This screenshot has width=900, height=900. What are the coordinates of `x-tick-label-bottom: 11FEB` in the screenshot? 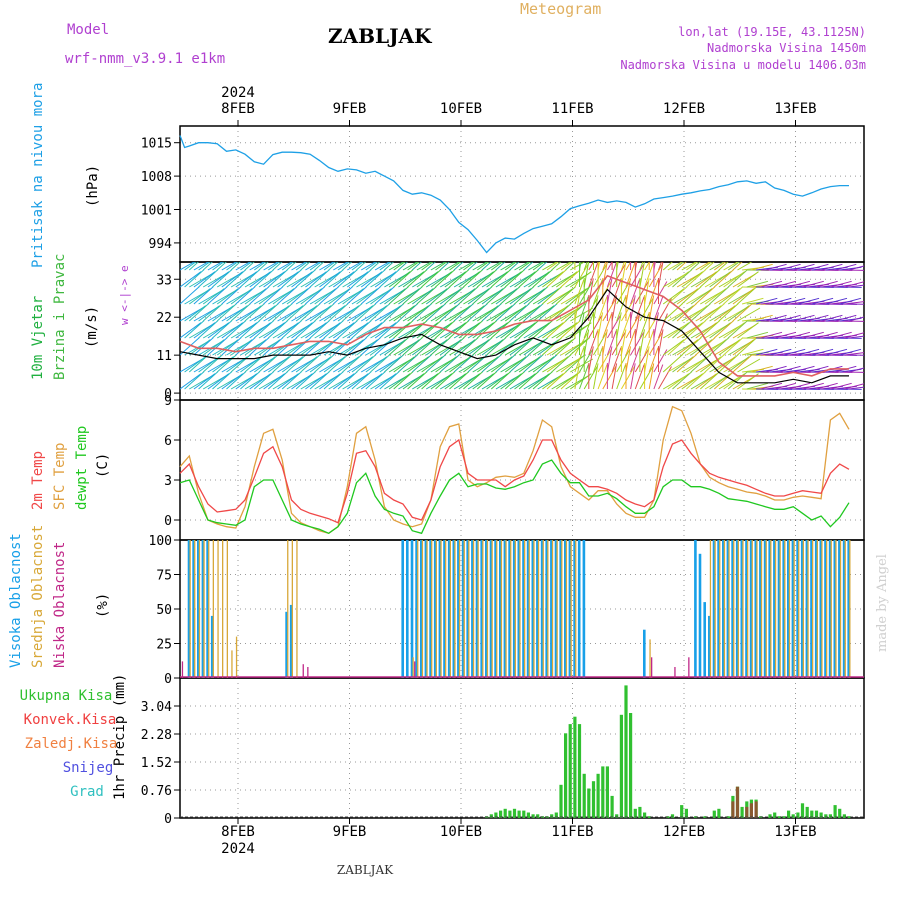 It's located at (572, 832).